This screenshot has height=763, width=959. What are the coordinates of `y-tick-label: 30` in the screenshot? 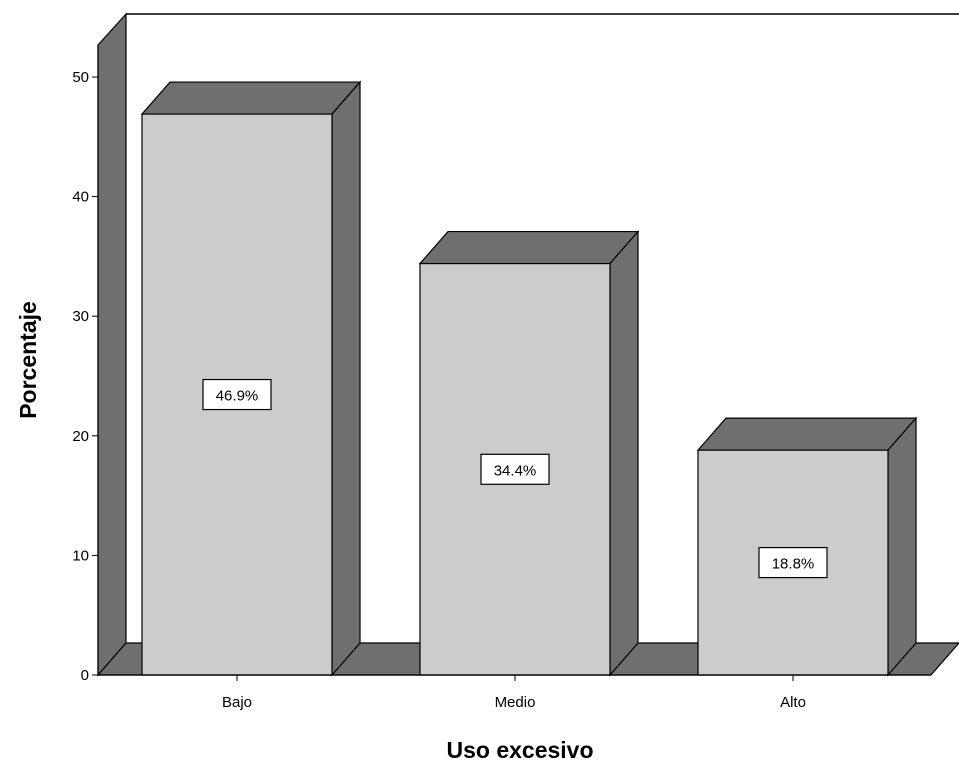 It's located at (80, 316).